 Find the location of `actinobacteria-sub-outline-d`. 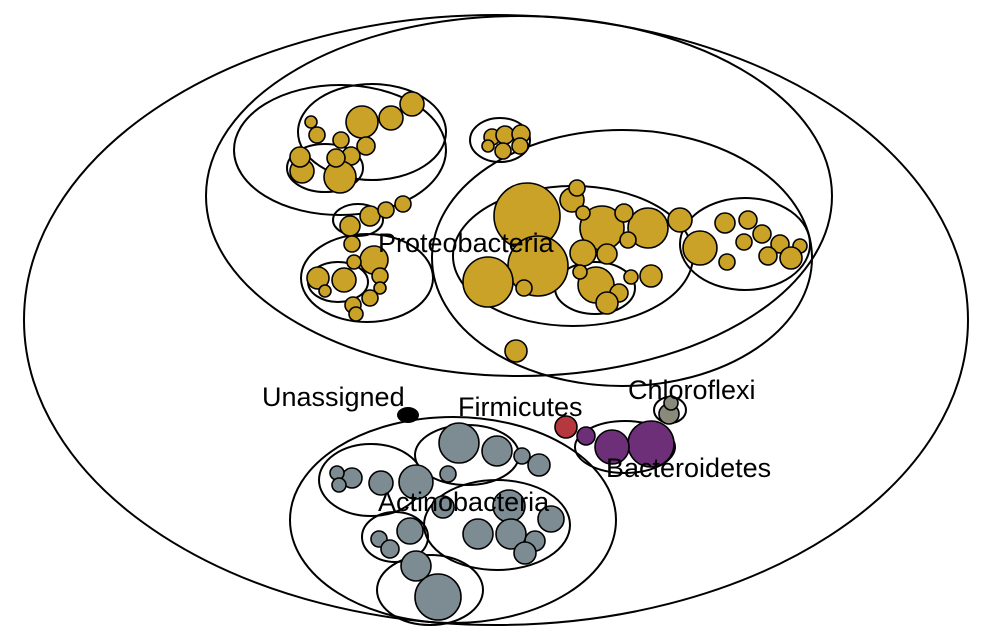

actinobacteria-sub-outline-d is located at coordinates (430, 590).